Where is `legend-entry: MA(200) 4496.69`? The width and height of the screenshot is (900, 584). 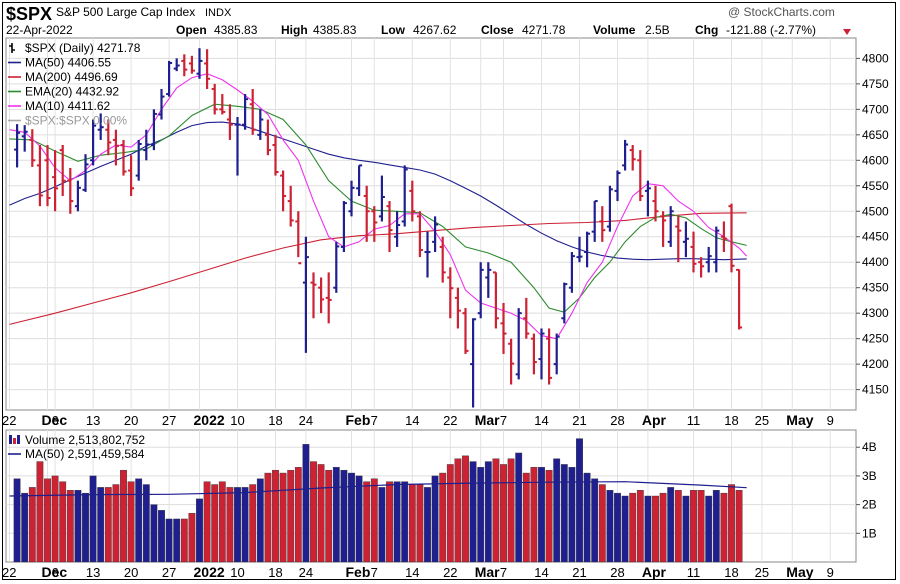 legend-entry: MA(200) 4496.69 is located at coordinates (71, 77).